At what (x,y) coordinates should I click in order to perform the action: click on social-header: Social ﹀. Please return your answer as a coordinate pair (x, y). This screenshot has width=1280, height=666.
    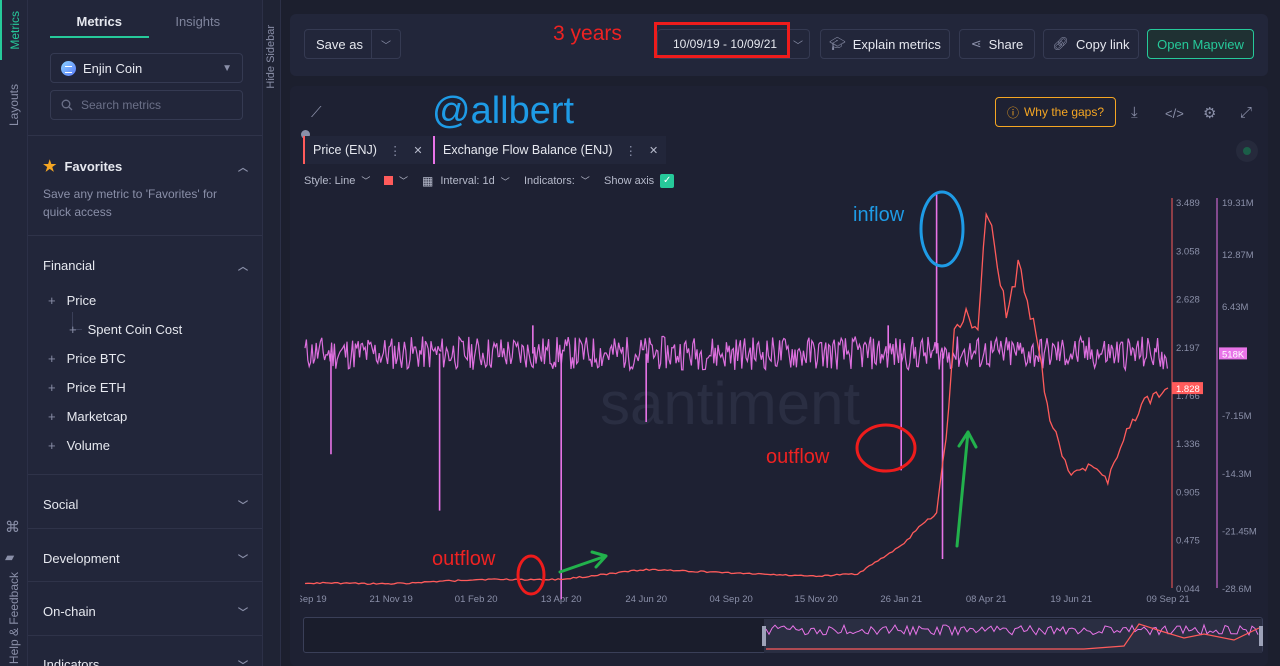
    Looking at the image, I should click on (145, 504).